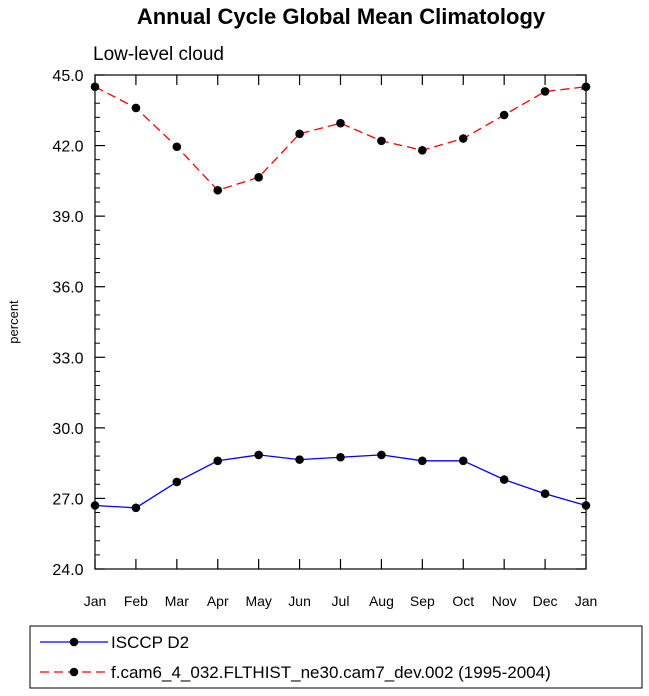 The height and width of the screenshot is (696, 649). What do you see at coordinates (381, 601) in the screenshot?
I see `x-tick-label: Aug` at bounding box center [381, 601].